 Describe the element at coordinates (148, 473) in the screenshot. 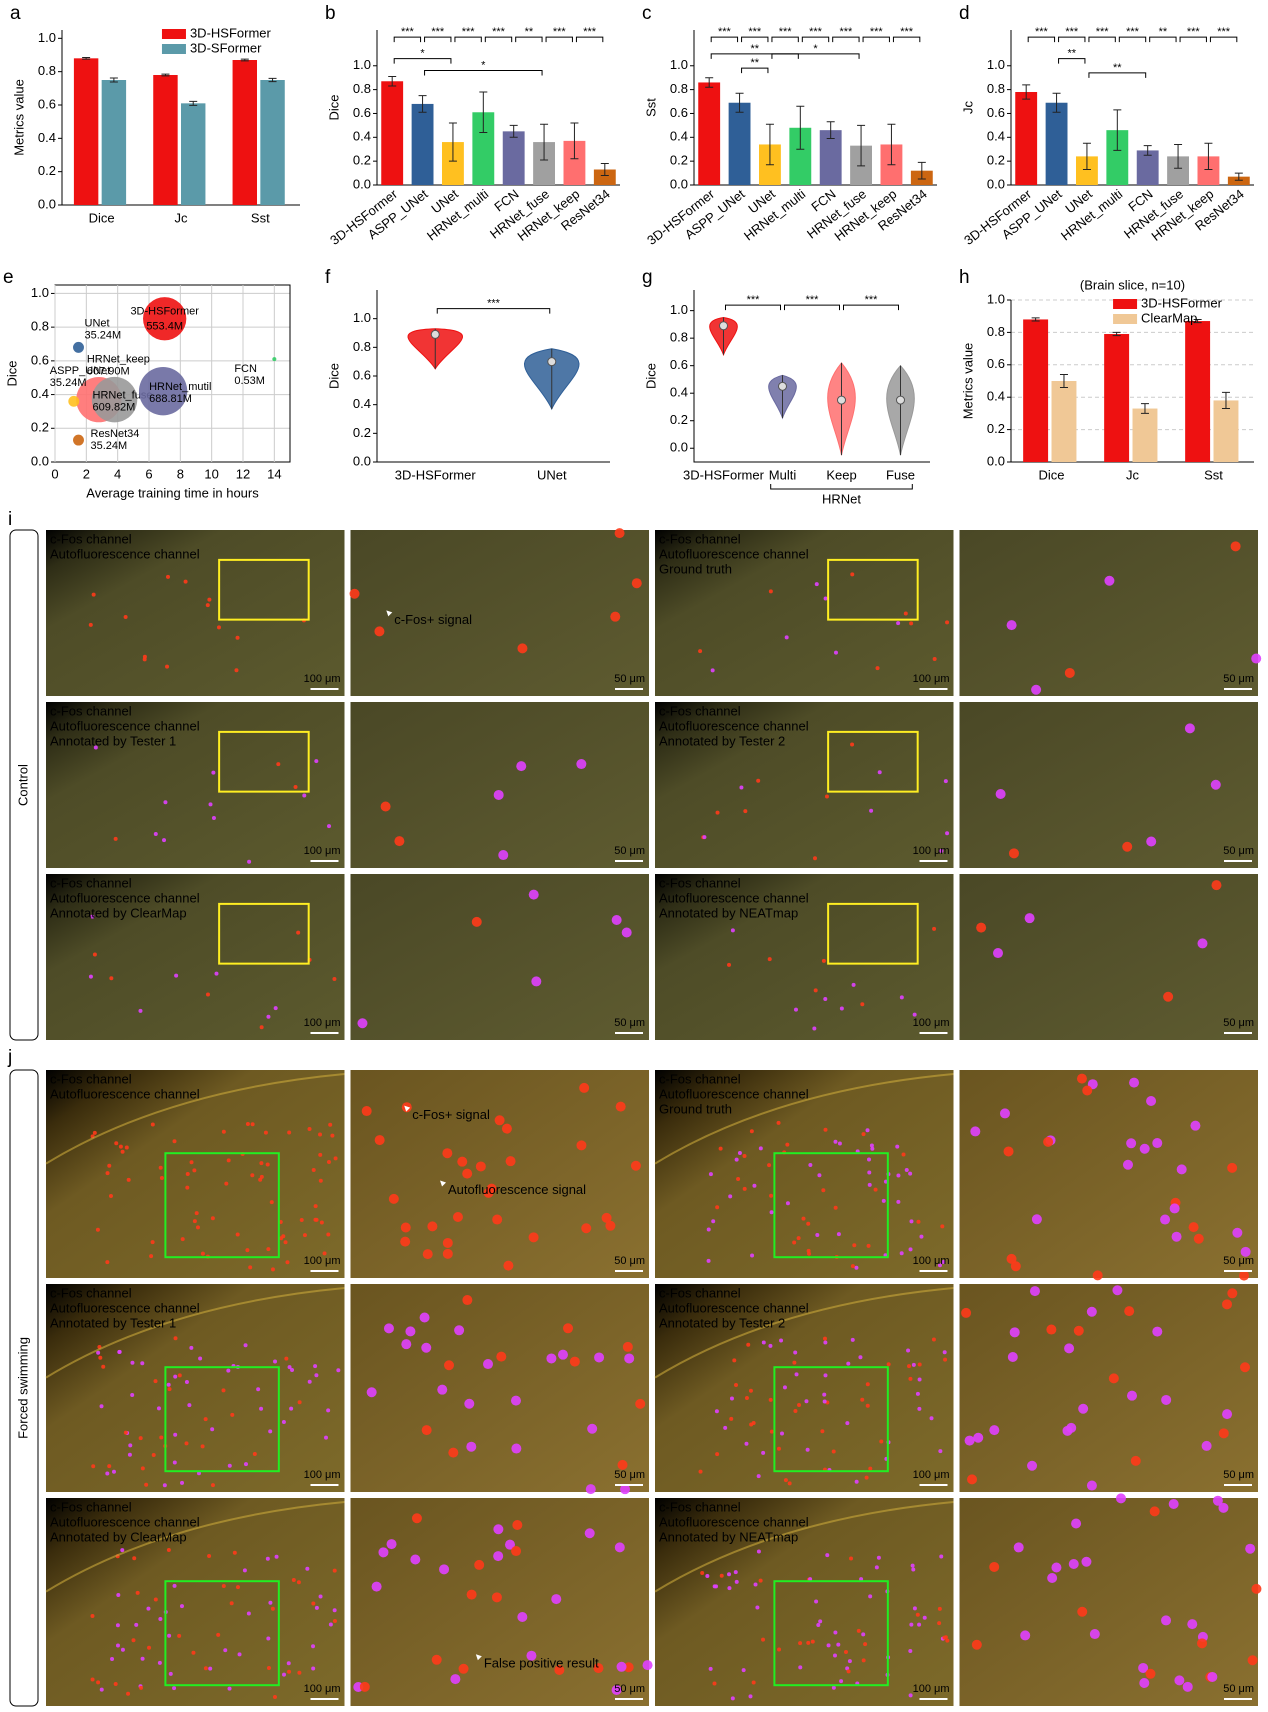

I see `x-tick-label: 6` at that location.